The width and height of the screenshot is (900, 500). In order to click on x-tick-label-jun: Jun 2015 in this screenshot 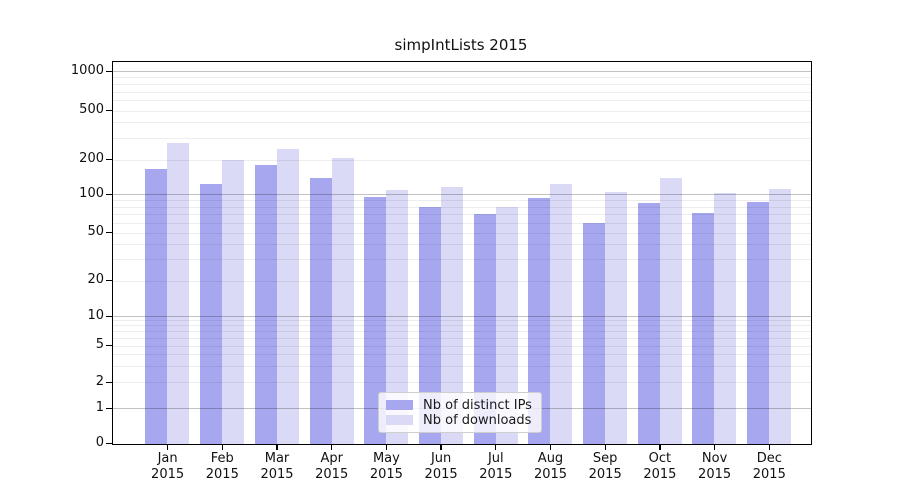, I will do `click(441, 467)`.